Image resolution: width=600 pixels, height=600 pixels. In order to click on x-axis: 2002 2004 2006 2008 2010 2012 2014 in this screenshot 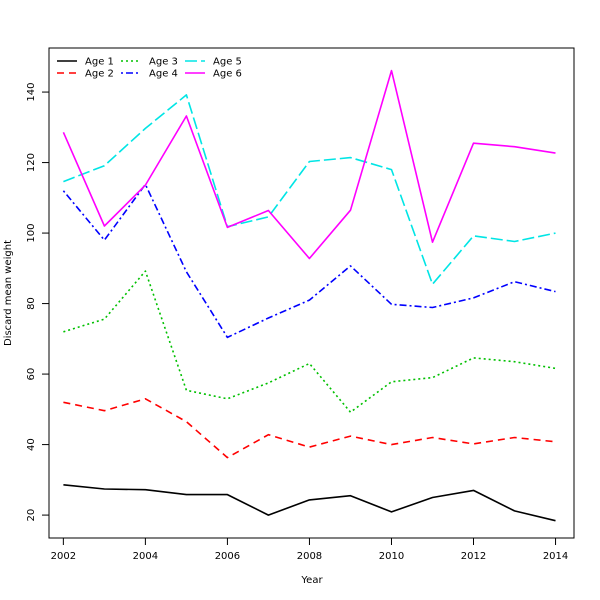, I will do `click(309, 549)`.